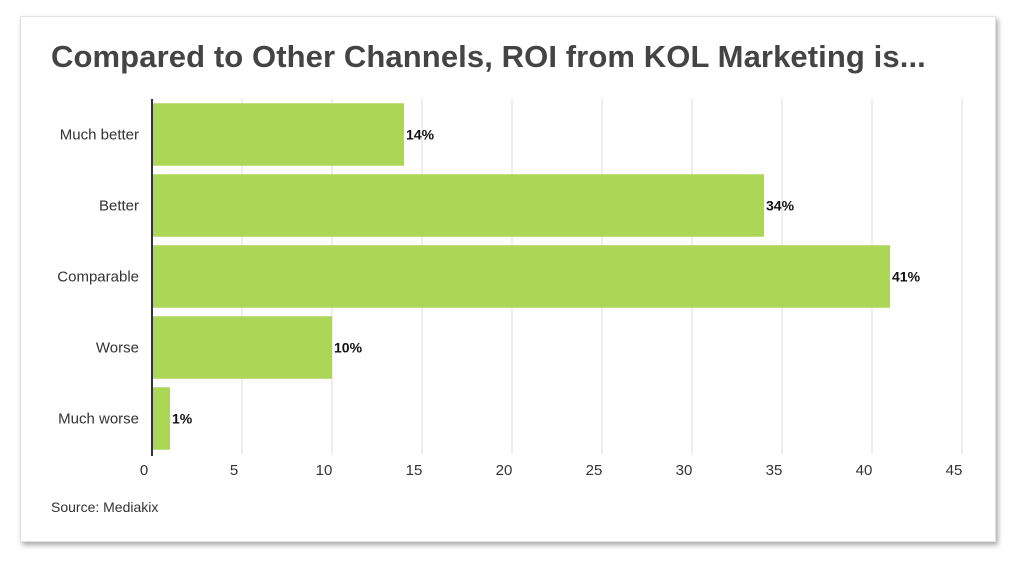 The image size is (1024, 573). What do you see at coordinates (98, 277) in the screenshot?
I see `category-label-2: Comparable` at bounding box center [98, 277].